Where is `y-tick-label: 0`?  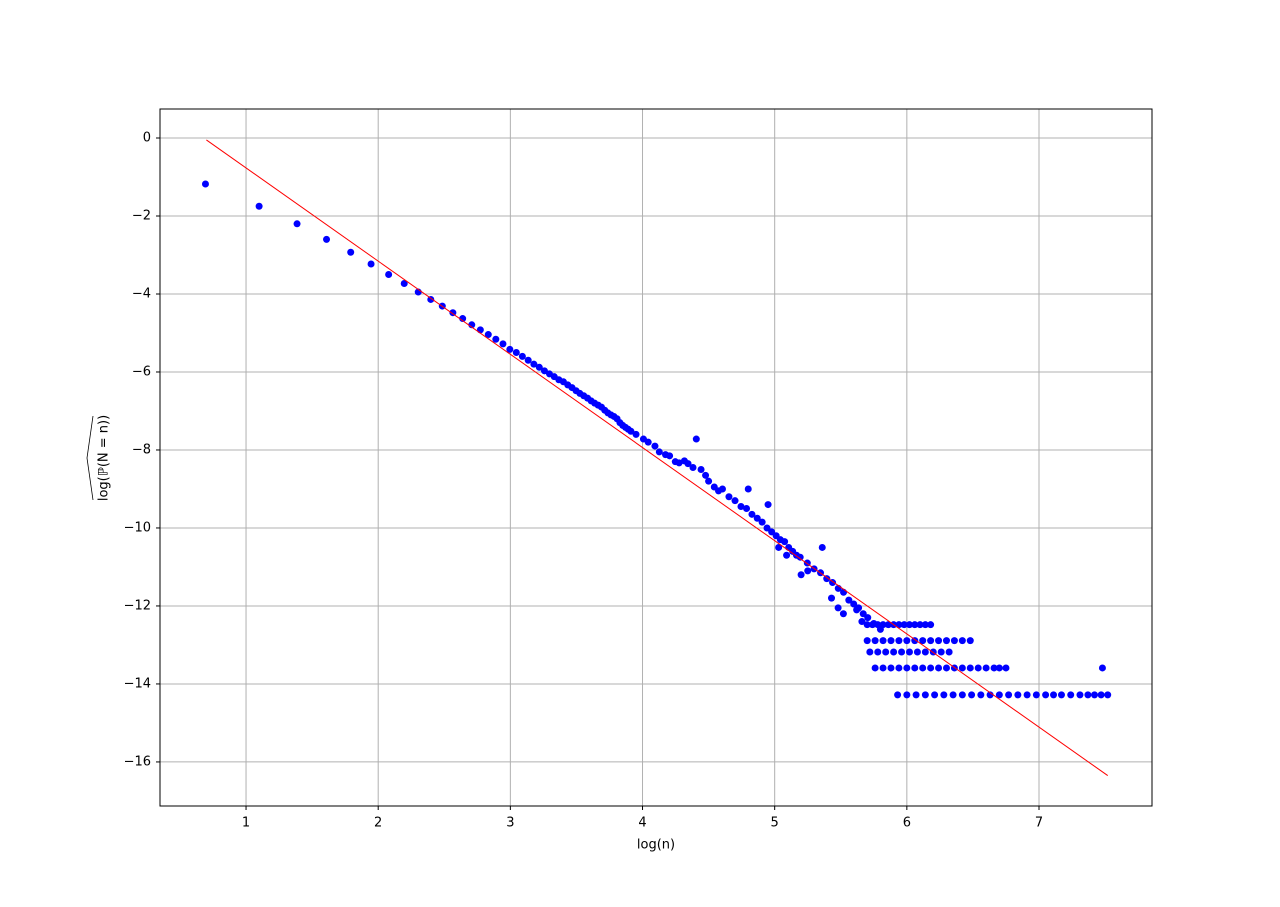
y-tick-label: 0 is located at coordinates (147, 138).